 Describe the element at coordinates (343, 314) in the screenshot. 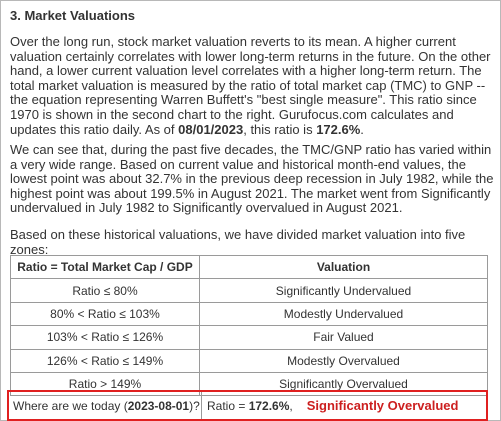

I see `valuation-cell: Modestly Undervalued` at that location.